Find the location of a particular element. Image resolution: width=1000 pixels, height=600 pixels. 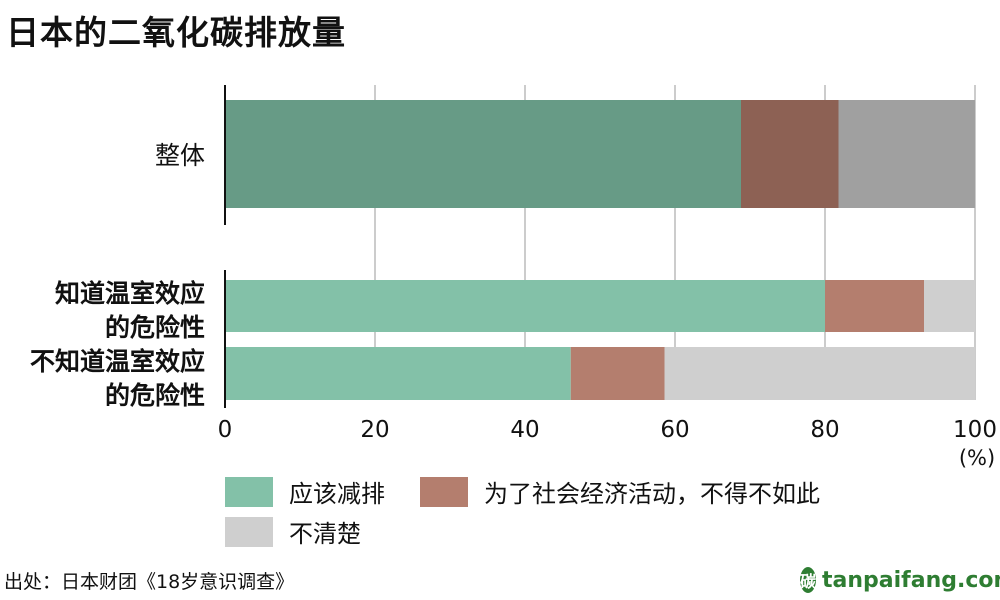

chart-title: 日本的二氧化碳排放量 is located at coordinates (176, 32).